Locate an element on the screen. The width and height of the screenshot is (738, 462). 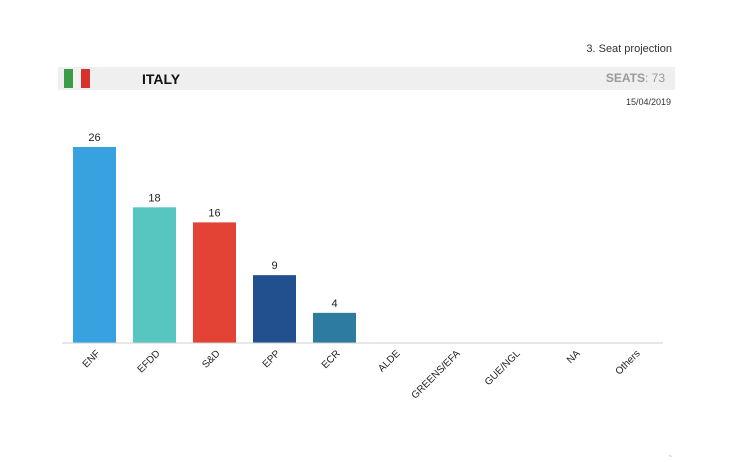
value-label: 16 is located at coordinates (214, 213).